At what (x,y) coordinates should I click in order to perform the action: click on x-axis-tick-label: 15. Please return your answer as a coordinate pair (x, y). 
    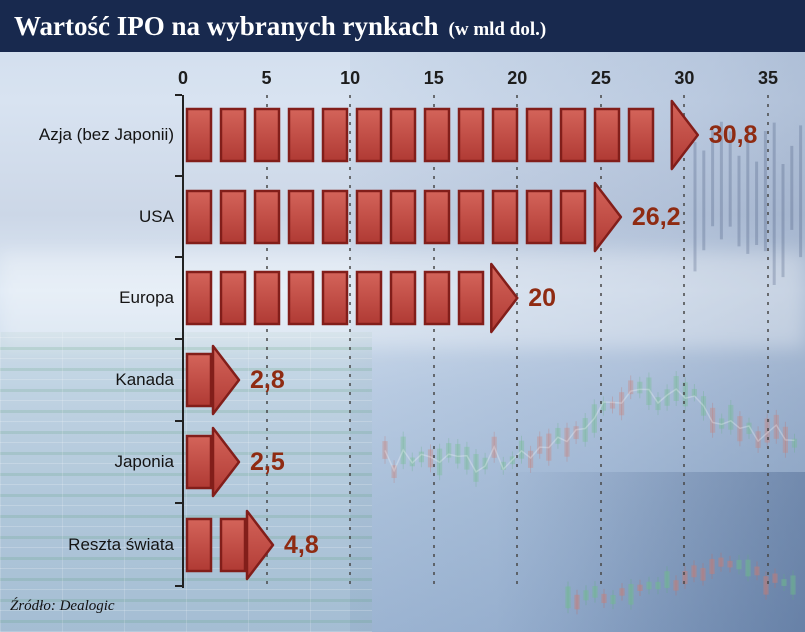
    Looking at the image, I should click on (433, 78).